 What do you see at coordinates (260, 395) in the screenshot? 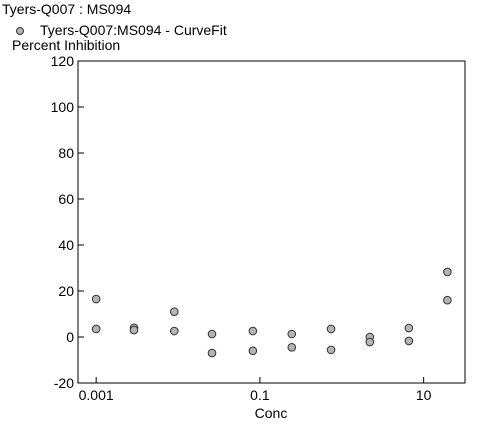
I see `x-tick-label: 0.1` at bounding box center [260, 395].